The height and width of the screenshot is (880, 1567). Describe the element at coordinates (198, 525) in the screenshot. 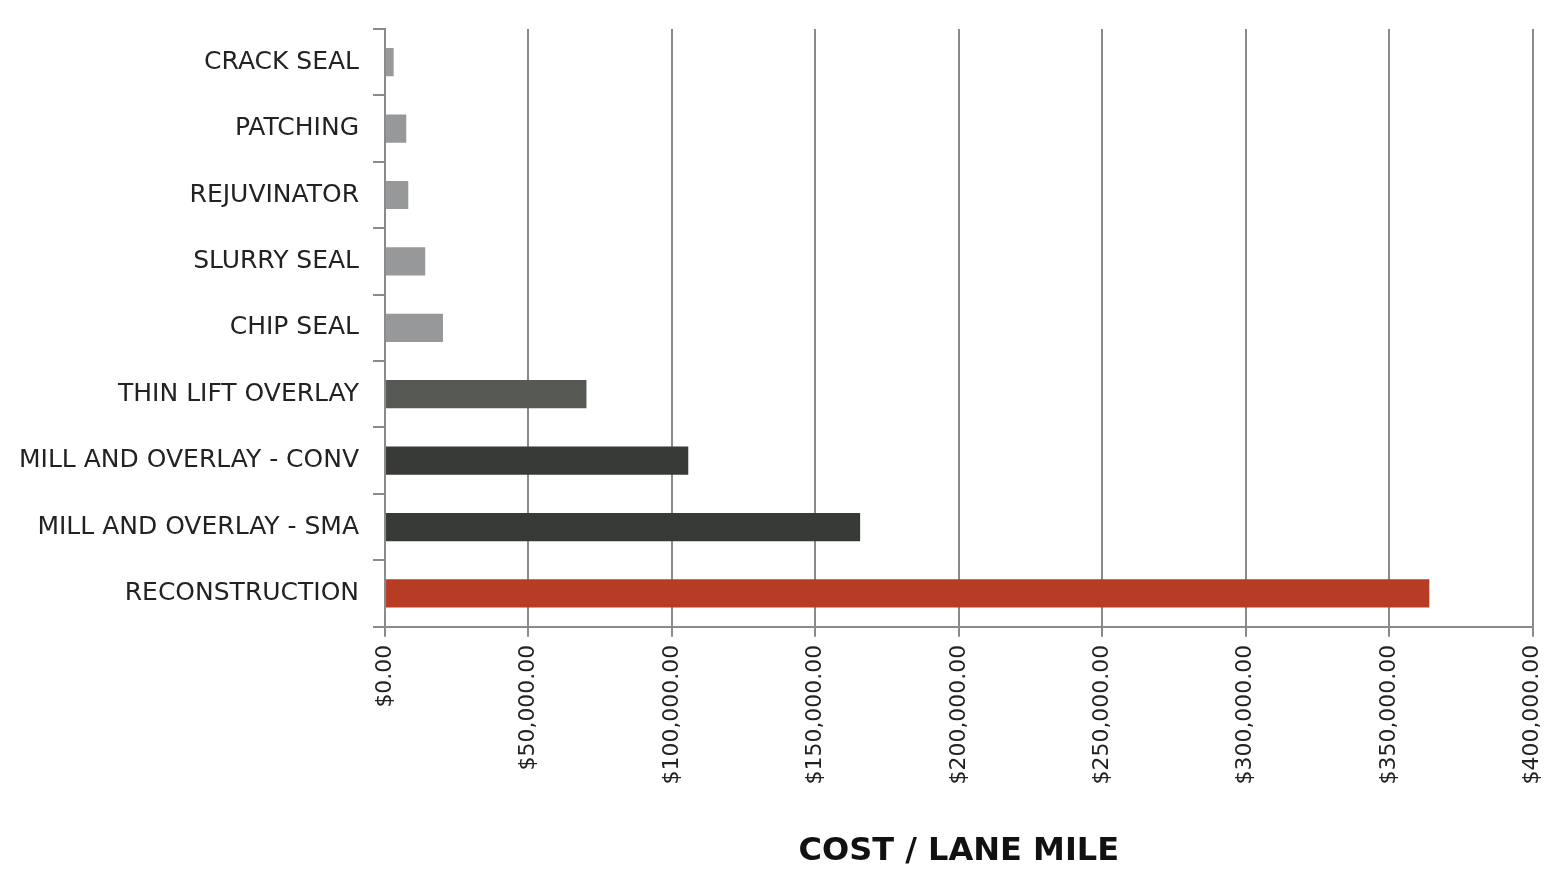

I see `y-tick-label: MILL AND OVERLAY - SMA` at that location.